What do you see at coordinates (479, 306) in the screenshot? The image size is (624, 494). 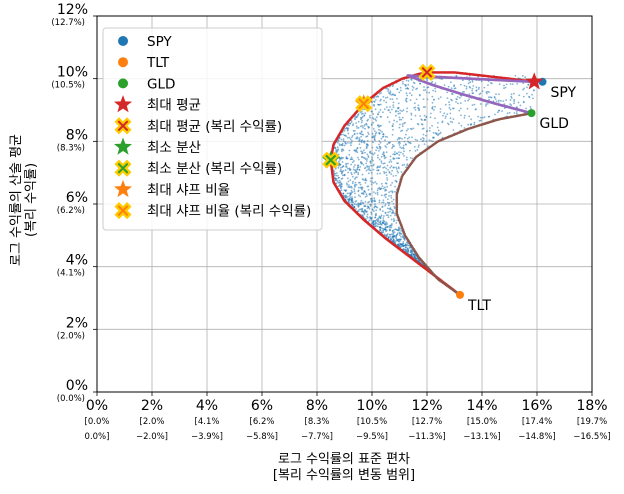 I see `asset-label-tlt: TLT` at bounding box center [479, 306].